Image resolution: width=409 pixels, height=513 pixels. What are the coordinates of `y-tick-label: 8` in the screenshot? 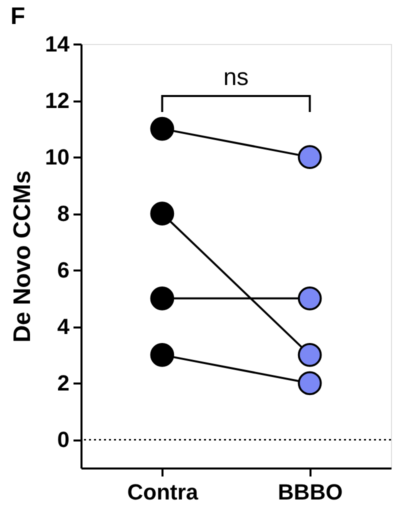 It's located at (63, 213).